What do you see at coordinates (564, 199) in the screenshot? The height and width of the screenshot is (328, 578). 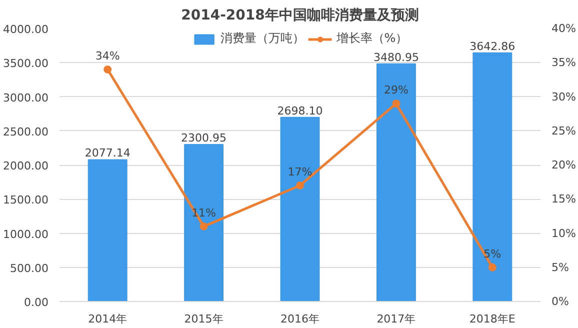 I see `y2-tick-label: 15%` at bounding box center [564, 199].